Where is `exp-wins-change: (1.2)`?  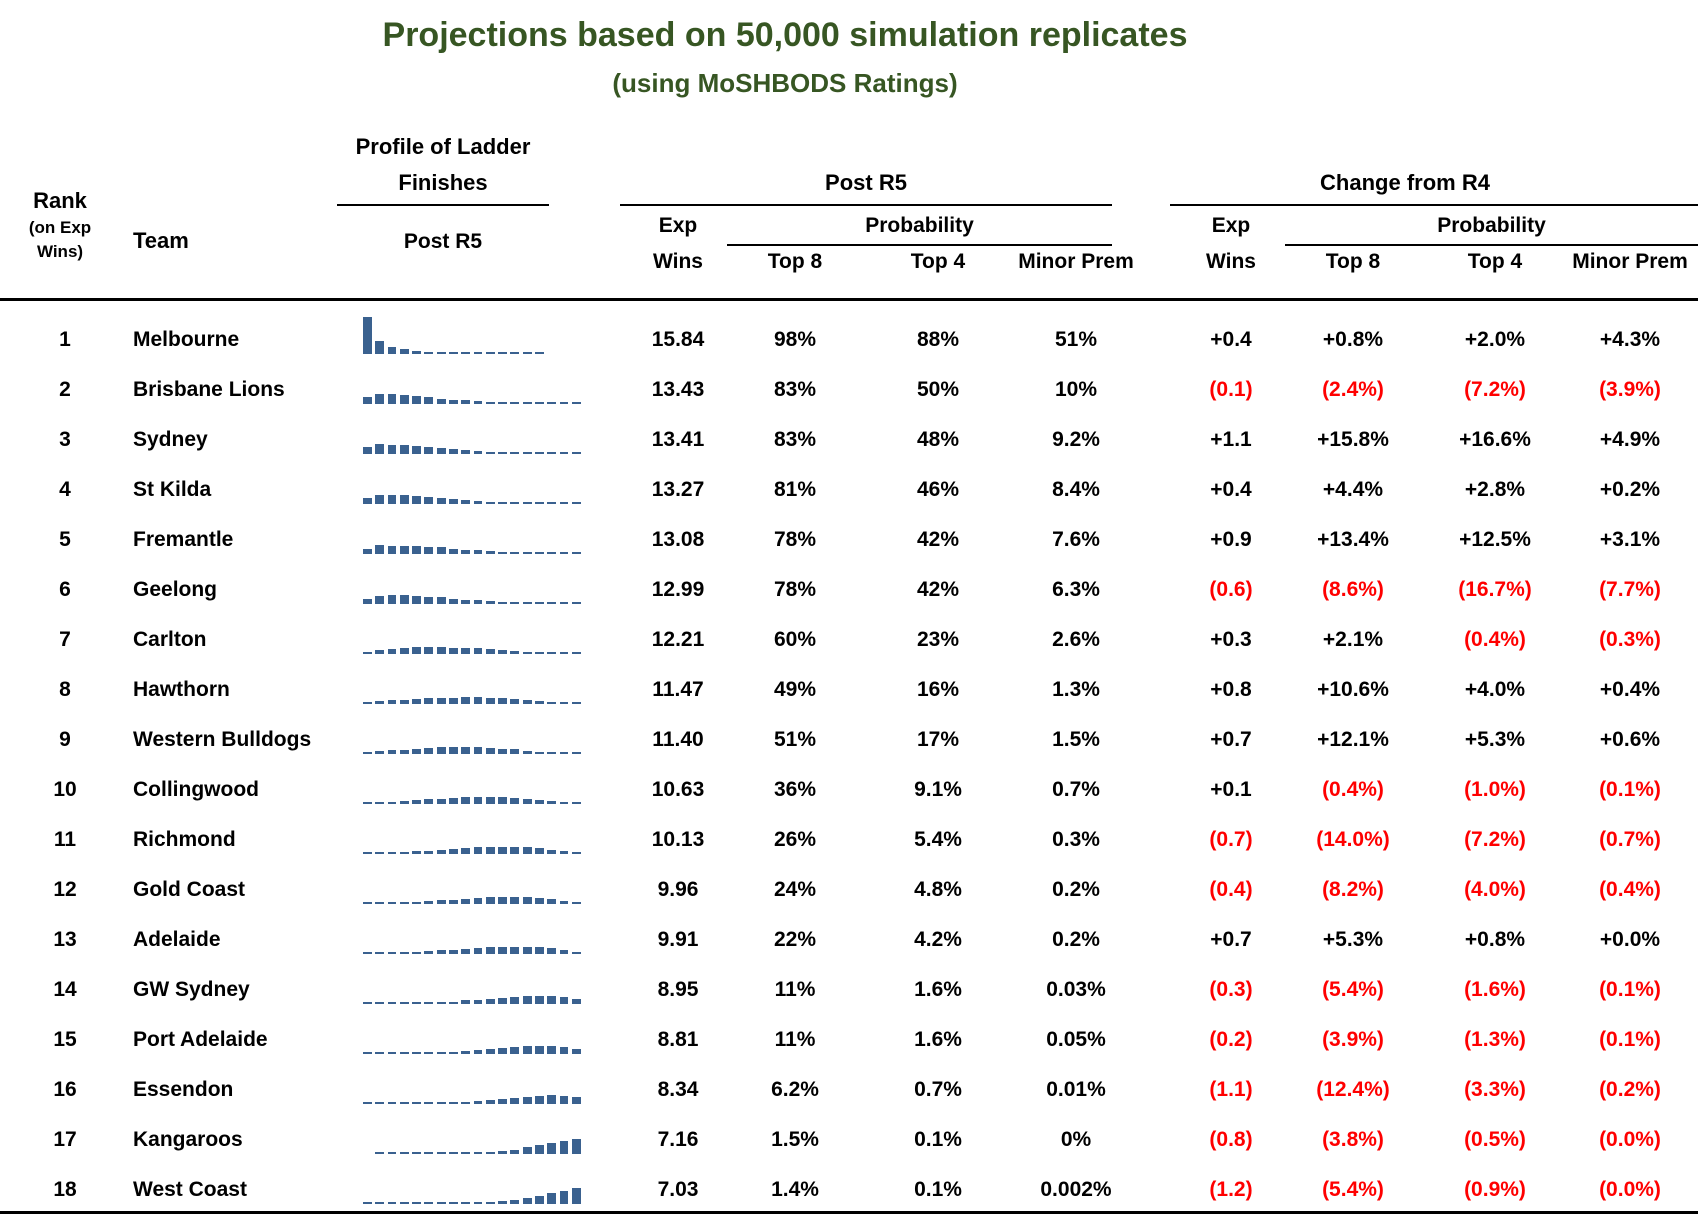
exp-wins-change: (1.2) is located at coordinates (1231, 1189).